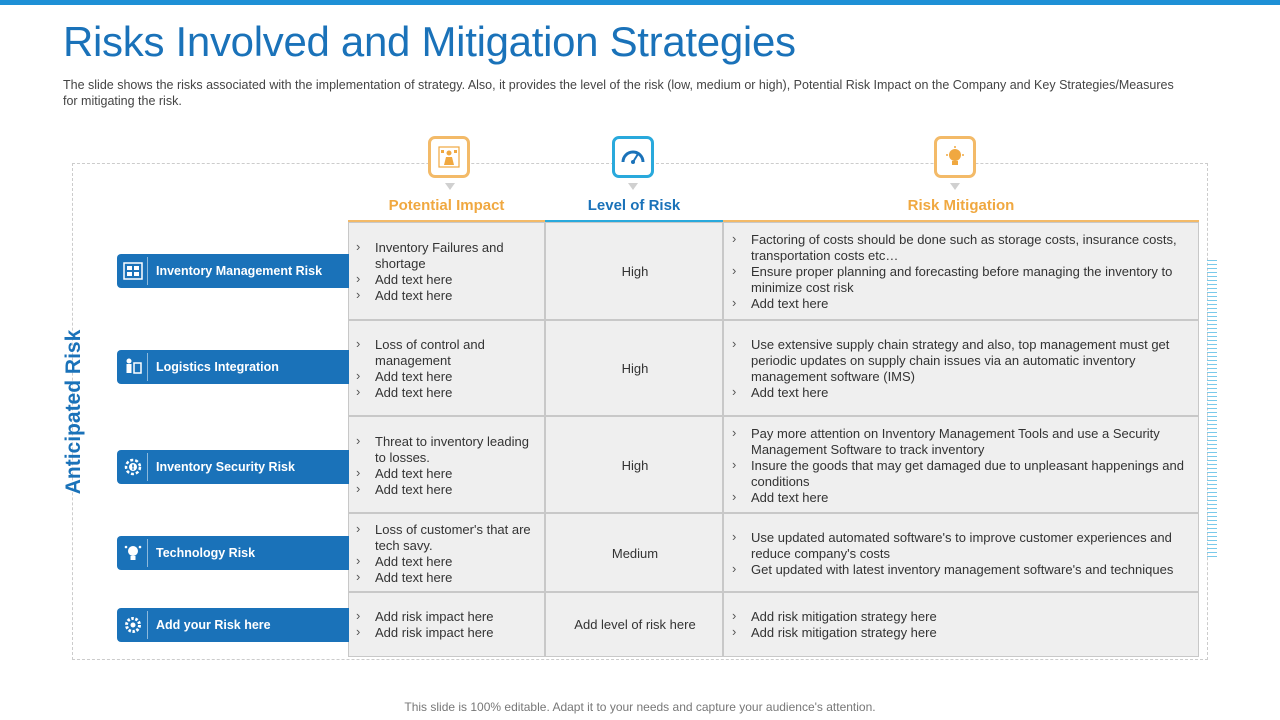 The width and height of the screenshot is (1280, 720). Describe the element at coordinates (634, 205) in the screenshot. I see `header-level-of-risk: Level of Risk` at that location.